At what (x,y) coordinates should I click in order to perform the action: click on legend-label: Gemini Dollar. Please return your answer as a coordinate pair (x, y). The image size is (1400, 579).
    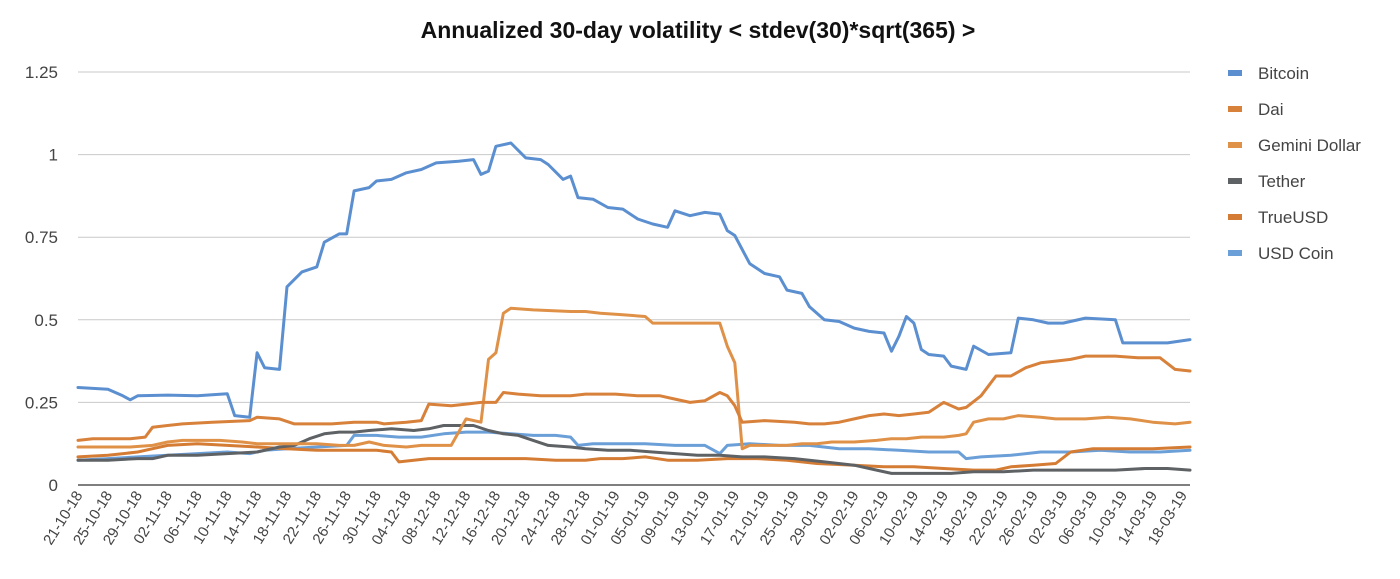
    Looking at the image, I should click on (1309, 145).